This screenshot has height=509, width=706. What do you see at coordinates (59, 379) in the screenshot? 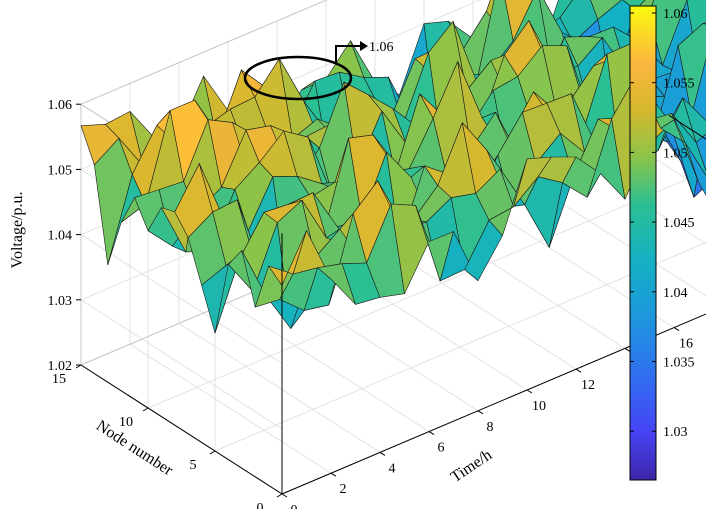
I see `y-tick-label: 15` at bounding box center [59, 379].